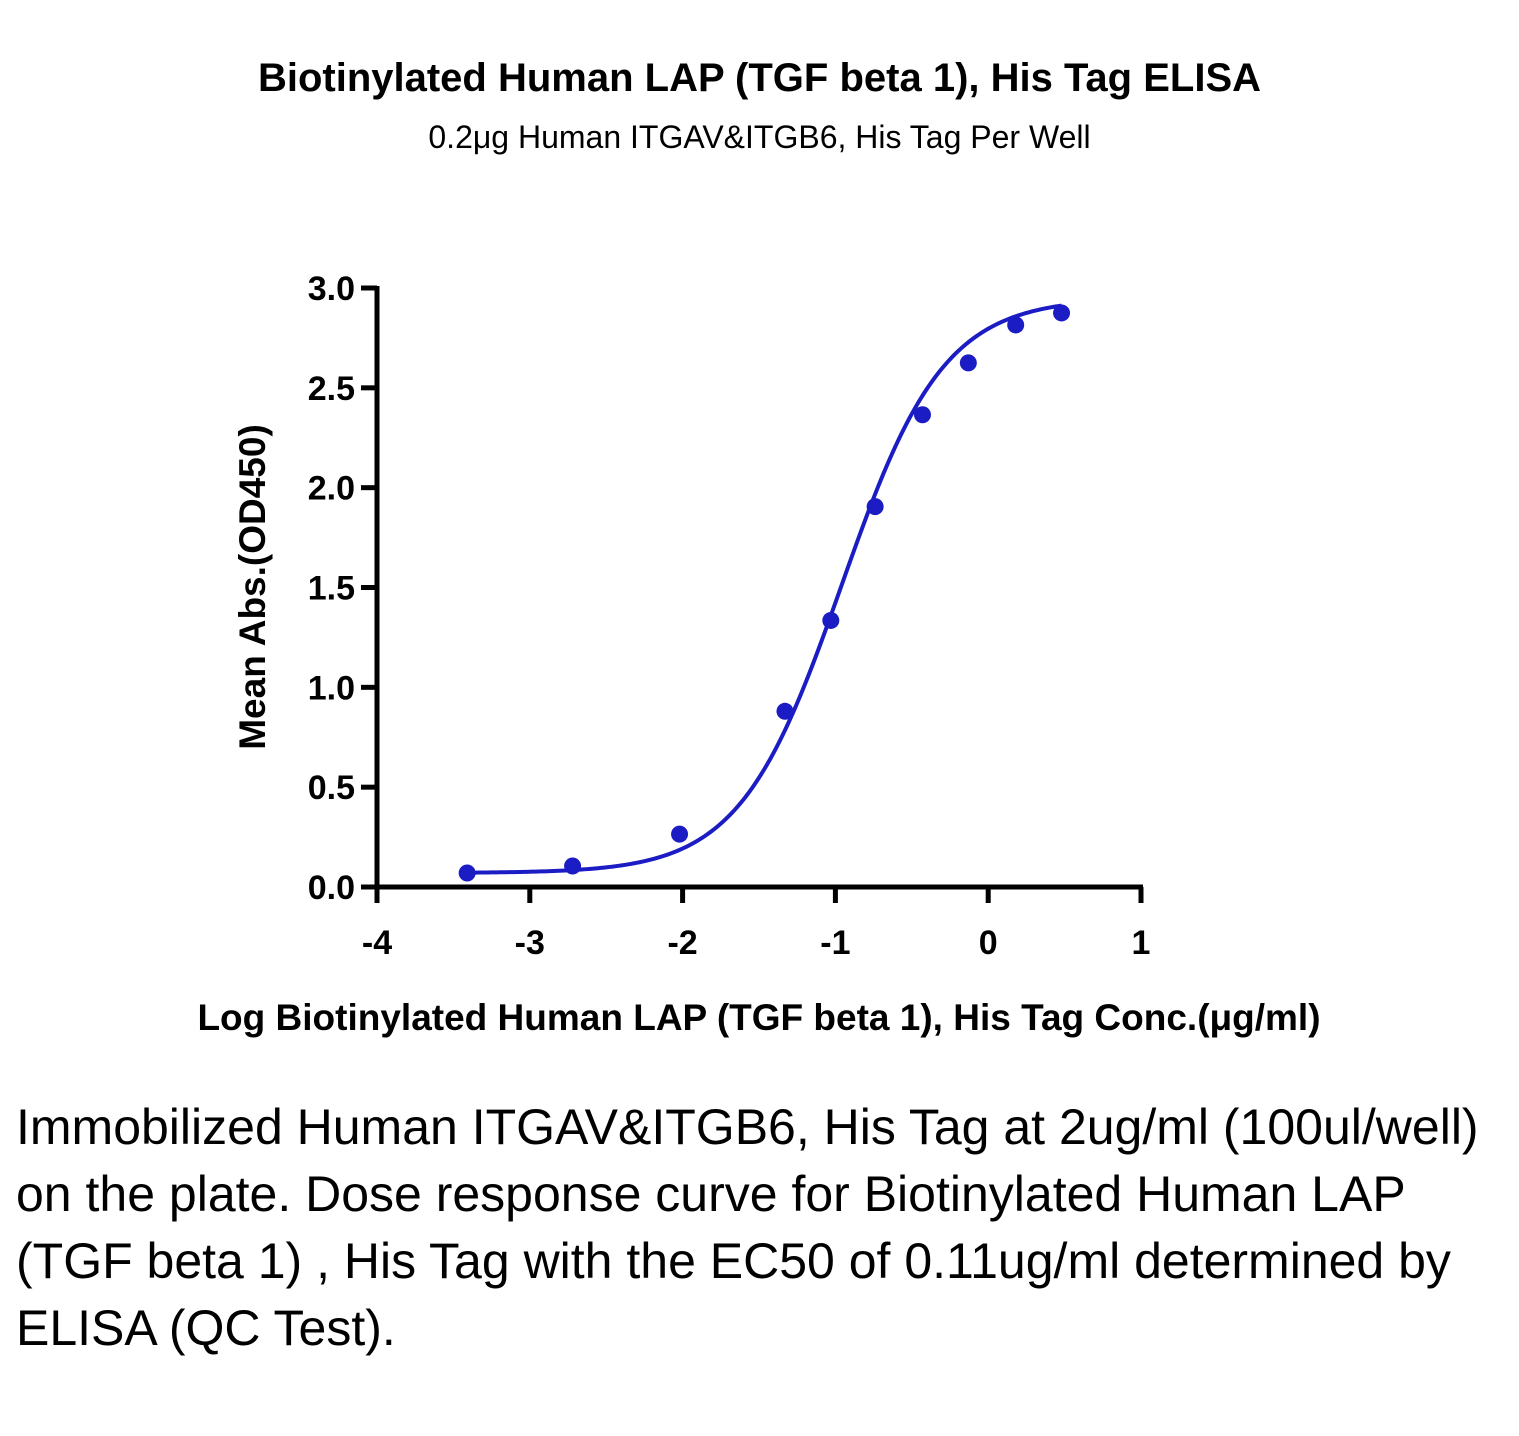 This screenshot has width=1519, height=1436. I want to click on y-tick-label: 2.0, so click(331, 489).